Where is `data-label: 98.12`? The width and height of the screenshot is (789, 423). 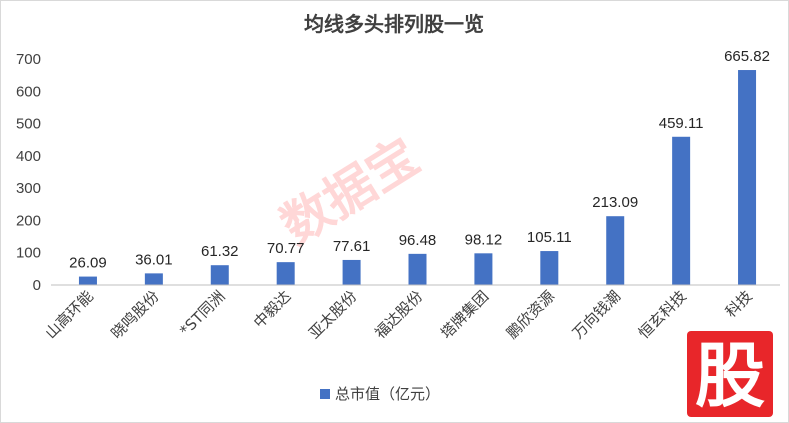
data-label: 98.12 is located at coordinates (484, 239).